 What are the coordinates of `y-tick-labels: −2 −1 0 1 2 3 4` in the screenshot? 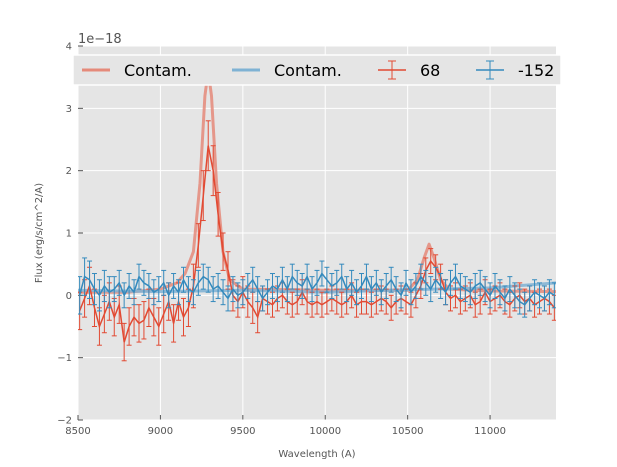 It's located at (64, 234).